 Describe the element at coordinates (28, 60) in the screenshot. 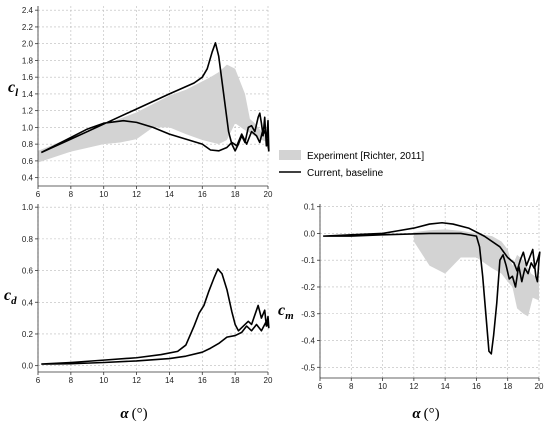

I see `cl-ytick-label-7: 1.8` at that location.